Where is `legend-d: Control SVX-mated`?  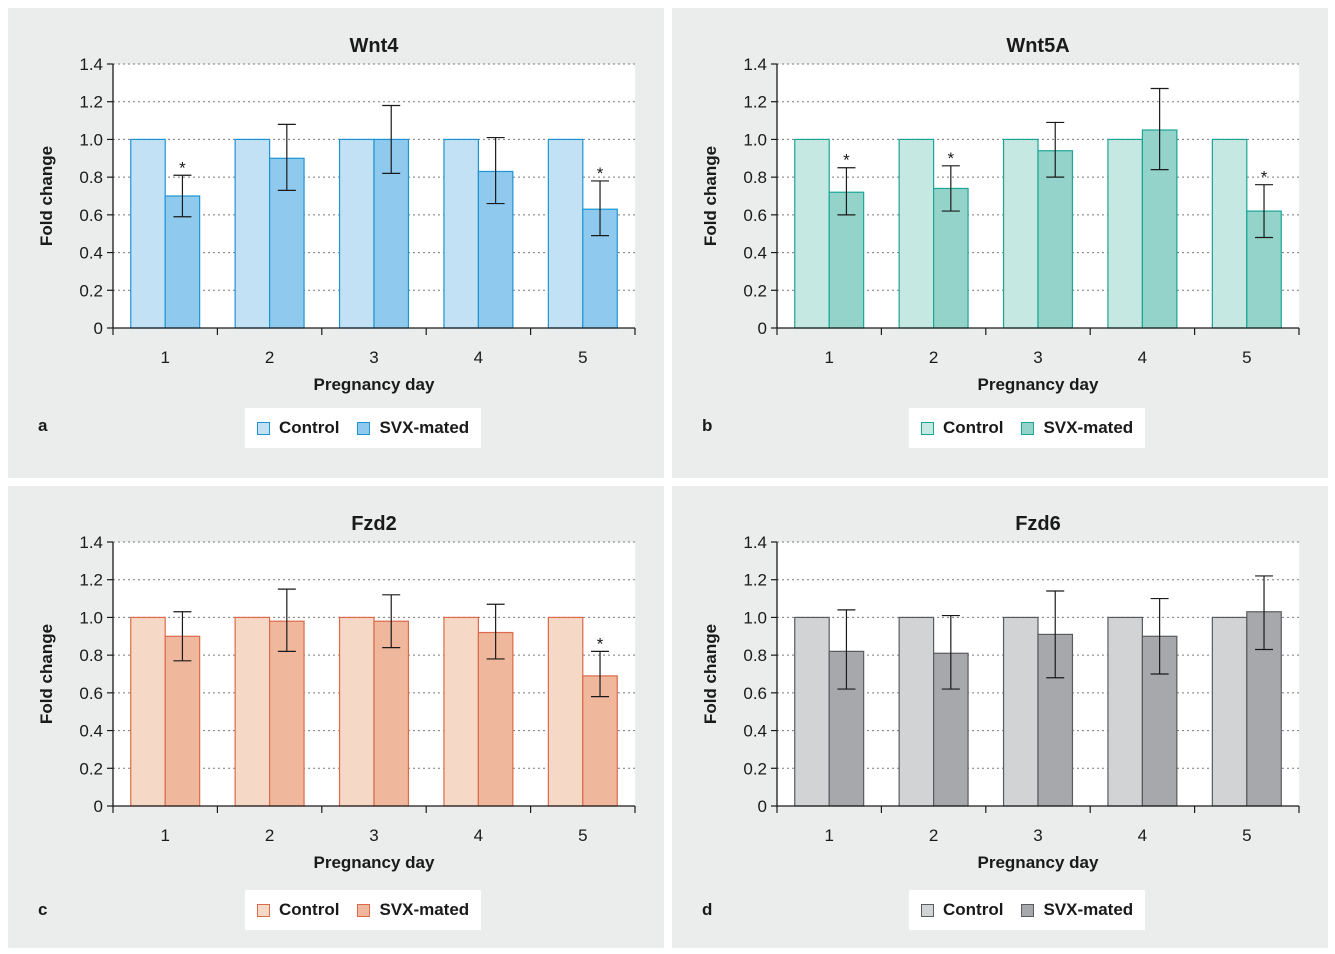
legend-d: Control SVX-mated is located at coordinates (1027, 910).